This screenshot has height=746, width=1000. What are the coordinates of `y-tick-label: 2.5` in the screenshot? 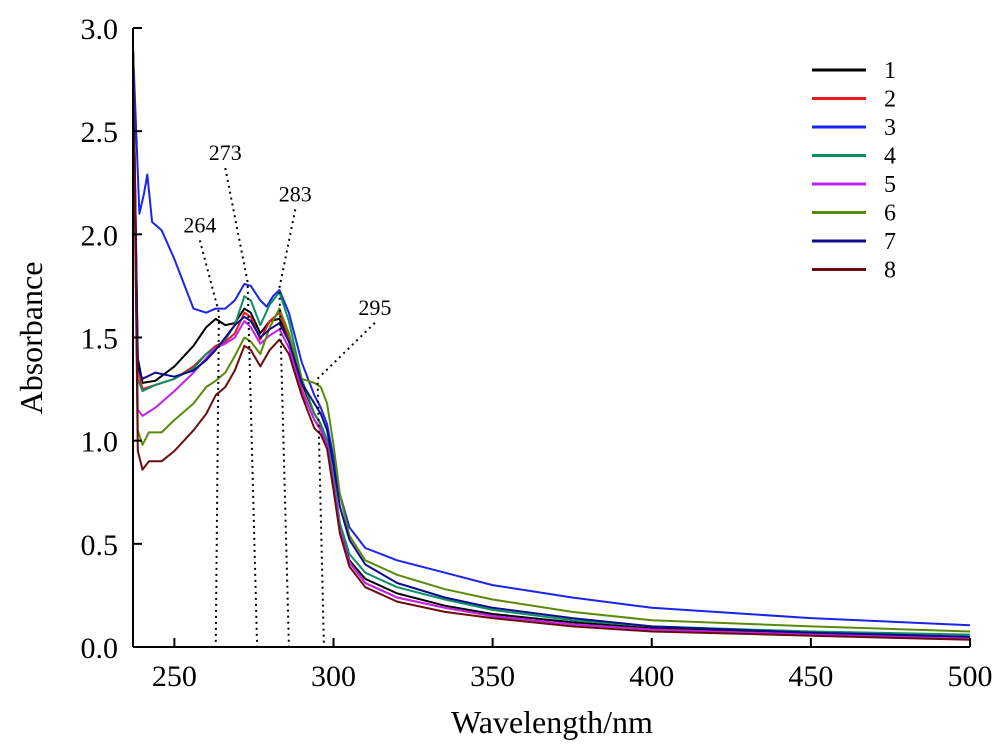 It's located at (100, 132).